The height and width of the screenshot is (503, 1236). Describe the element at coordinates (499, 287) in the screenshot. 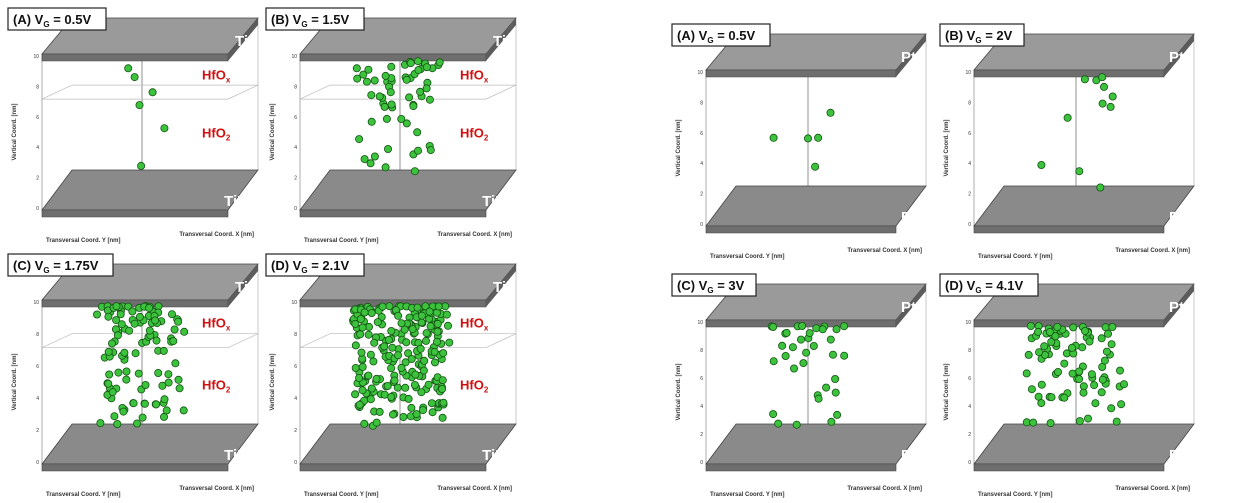

I see `top-metal-label: Ti` at that location.